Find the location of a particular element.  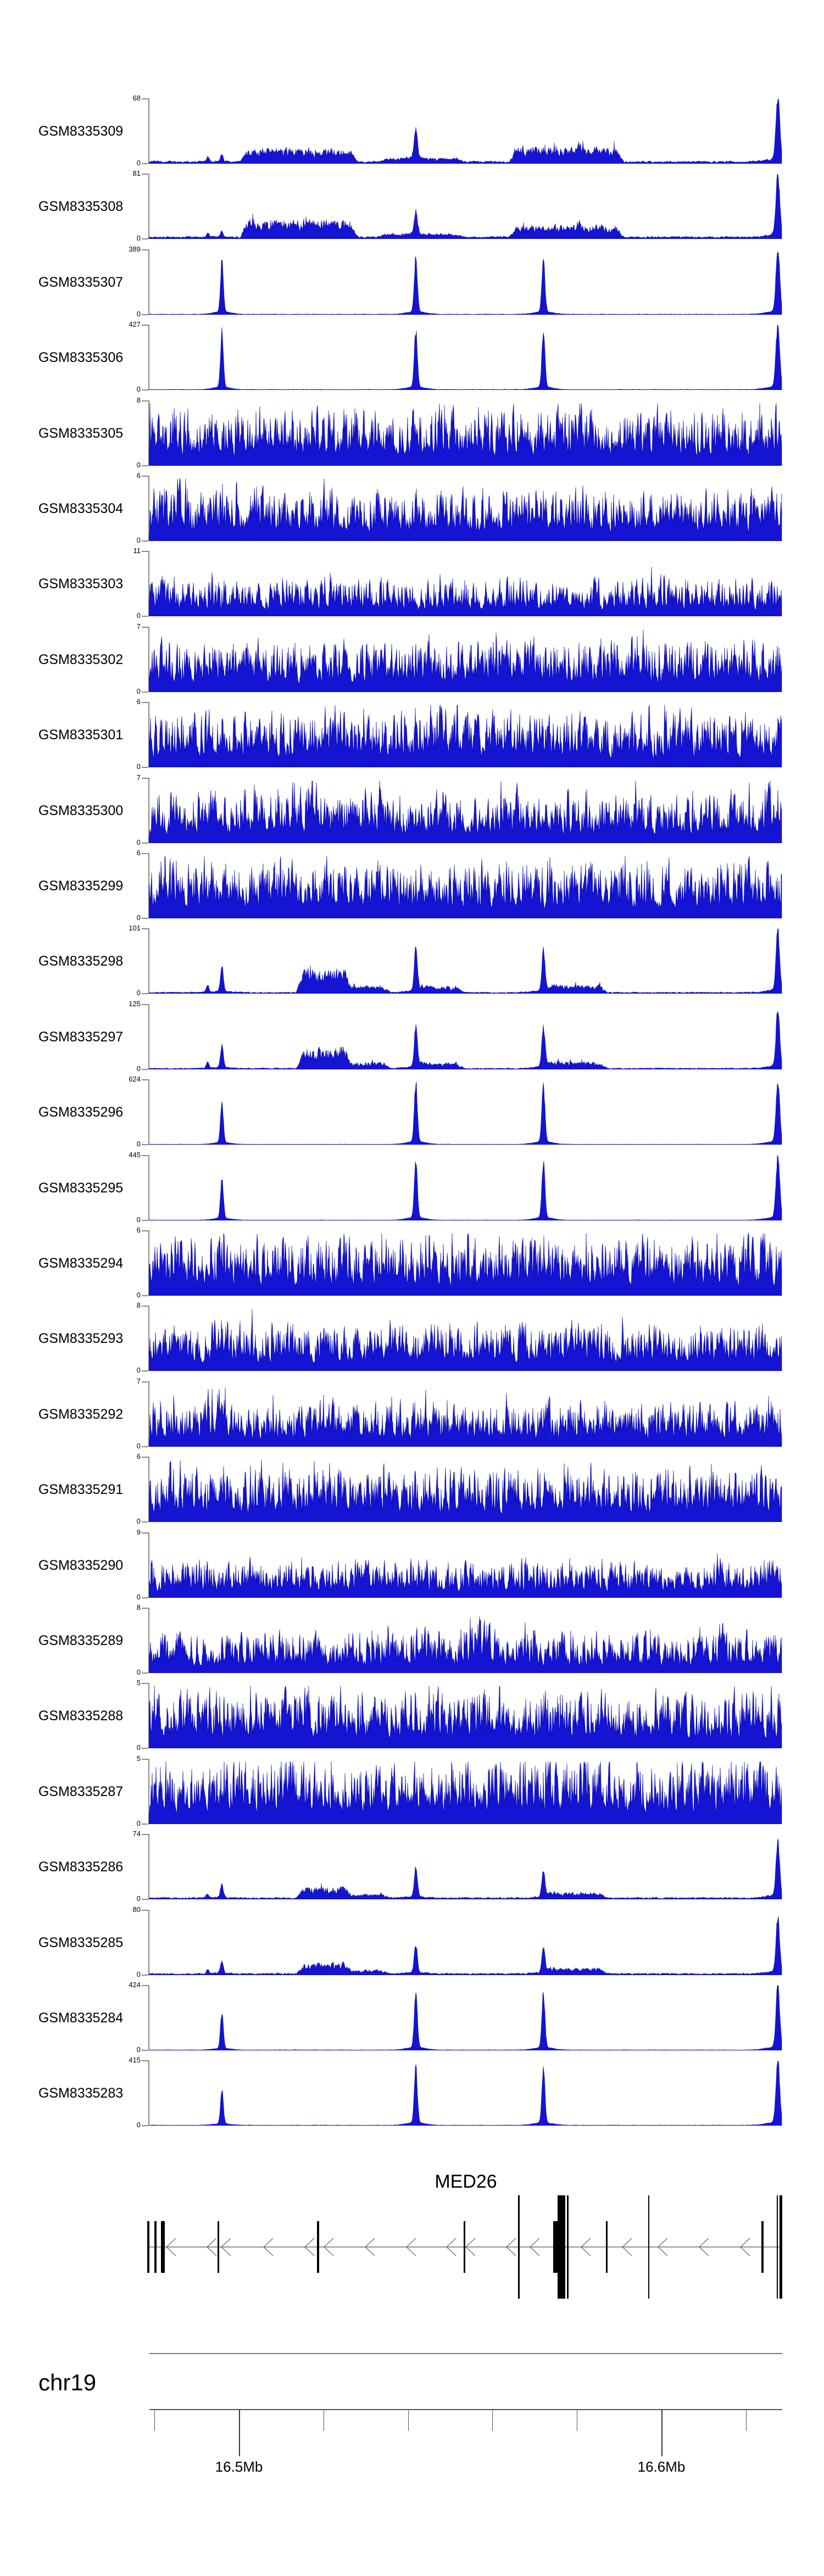

track-gsm8335295: GSM8335295 445 0 is located at coordinates (412, 1187).